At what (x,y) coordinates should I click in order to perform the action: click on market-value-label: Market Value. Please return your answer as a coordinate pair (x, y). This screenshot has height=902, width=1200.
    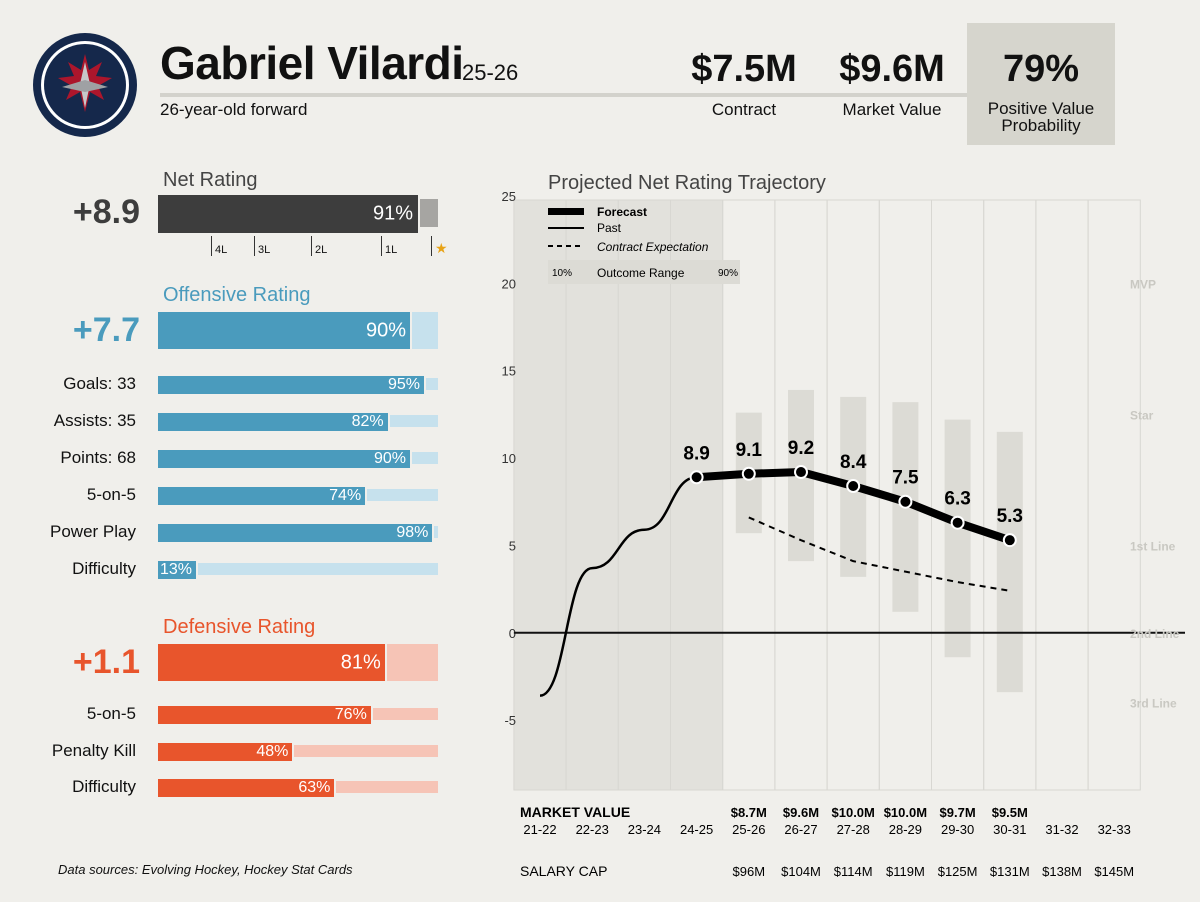
    Looking at the image, I should click on (892, 109).